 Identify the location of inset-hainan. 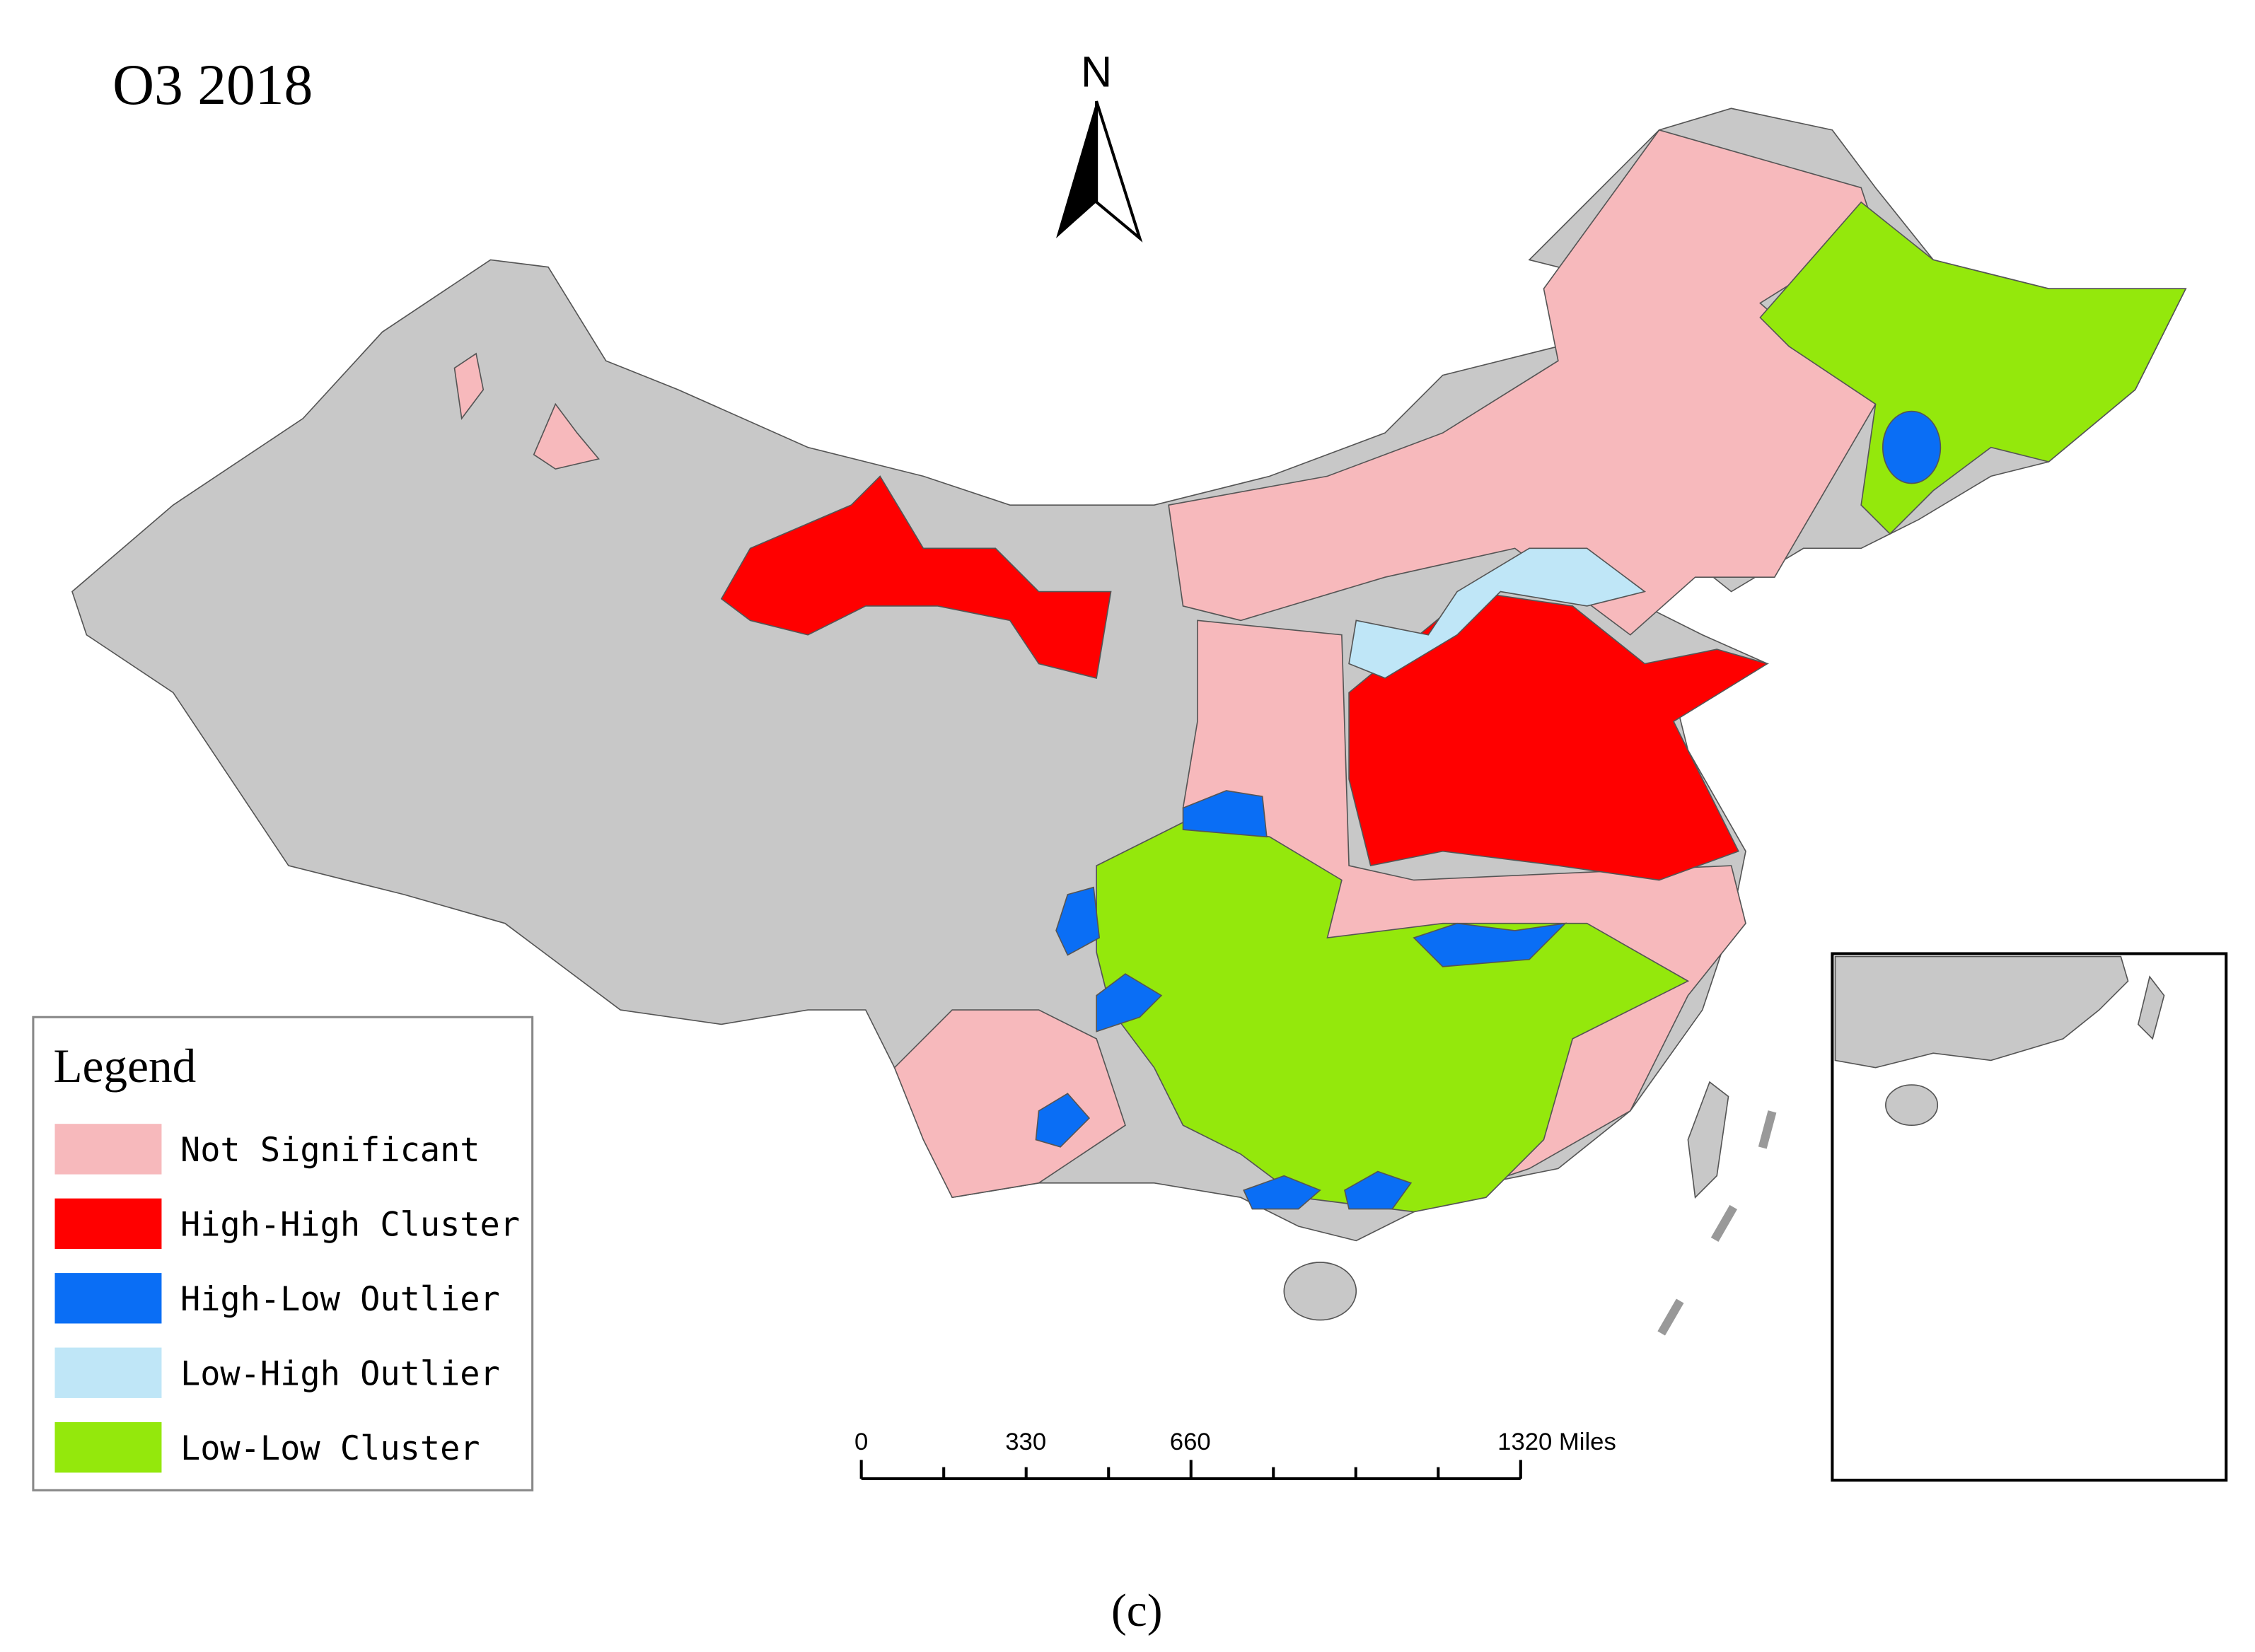
(1912, 1105).